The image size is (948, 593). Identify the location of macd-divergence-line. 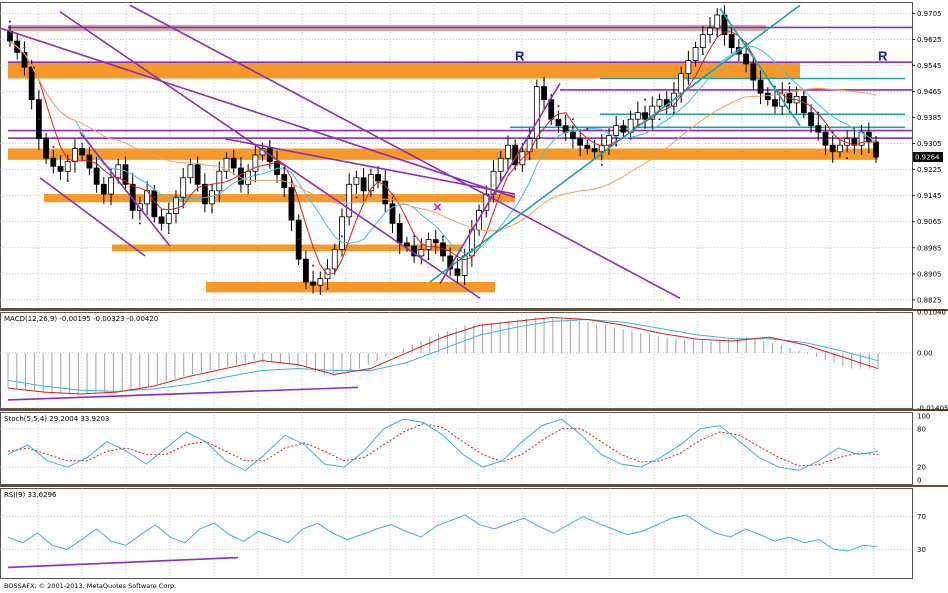
(183, 393).